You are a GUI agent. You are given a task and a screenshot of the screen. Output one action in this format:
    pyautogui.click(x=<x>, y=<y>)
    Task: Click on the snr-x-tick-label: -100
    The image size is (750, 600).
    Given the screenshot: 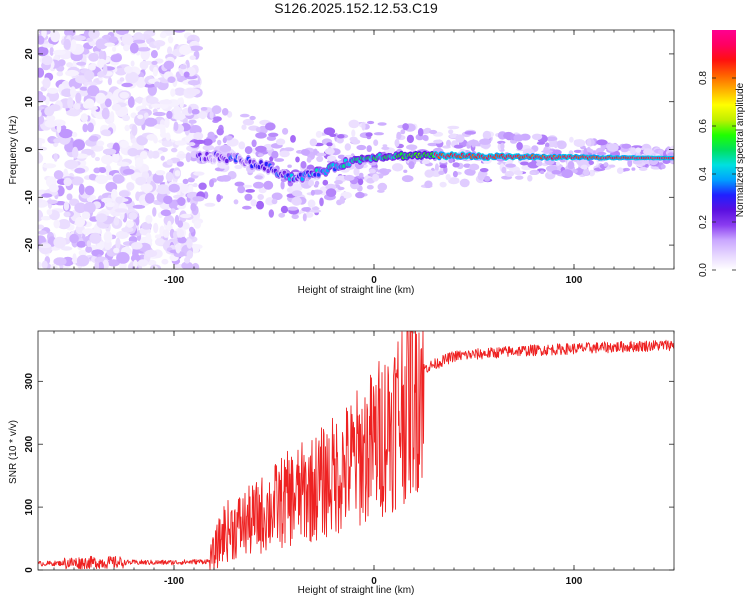 What is the action you would take?
    pyautogui.click(x=174, y=581)
    